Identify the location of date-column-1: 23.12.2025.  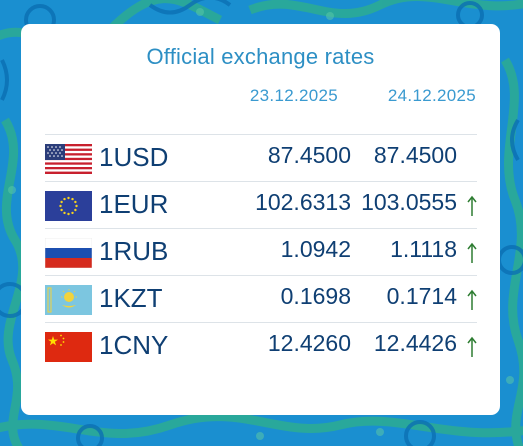
(293, 95).